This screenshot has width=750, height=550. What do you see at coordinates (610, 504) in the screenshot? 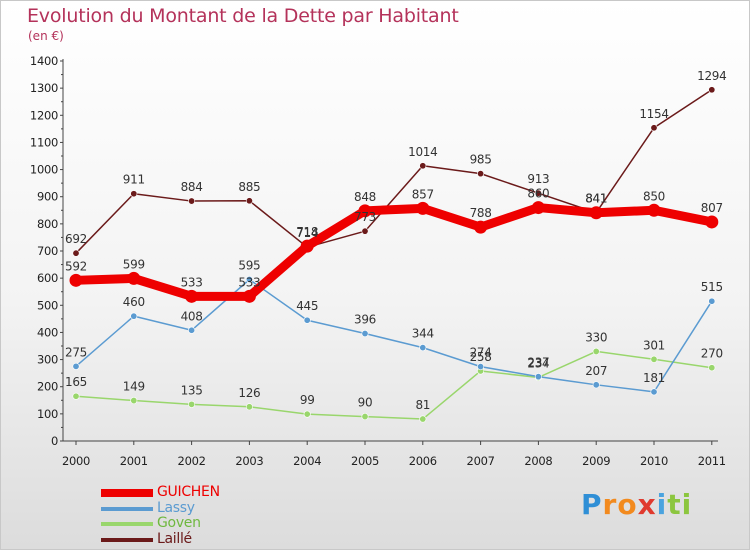
I see `logo-letter: r` at bounding box center [610, 504].